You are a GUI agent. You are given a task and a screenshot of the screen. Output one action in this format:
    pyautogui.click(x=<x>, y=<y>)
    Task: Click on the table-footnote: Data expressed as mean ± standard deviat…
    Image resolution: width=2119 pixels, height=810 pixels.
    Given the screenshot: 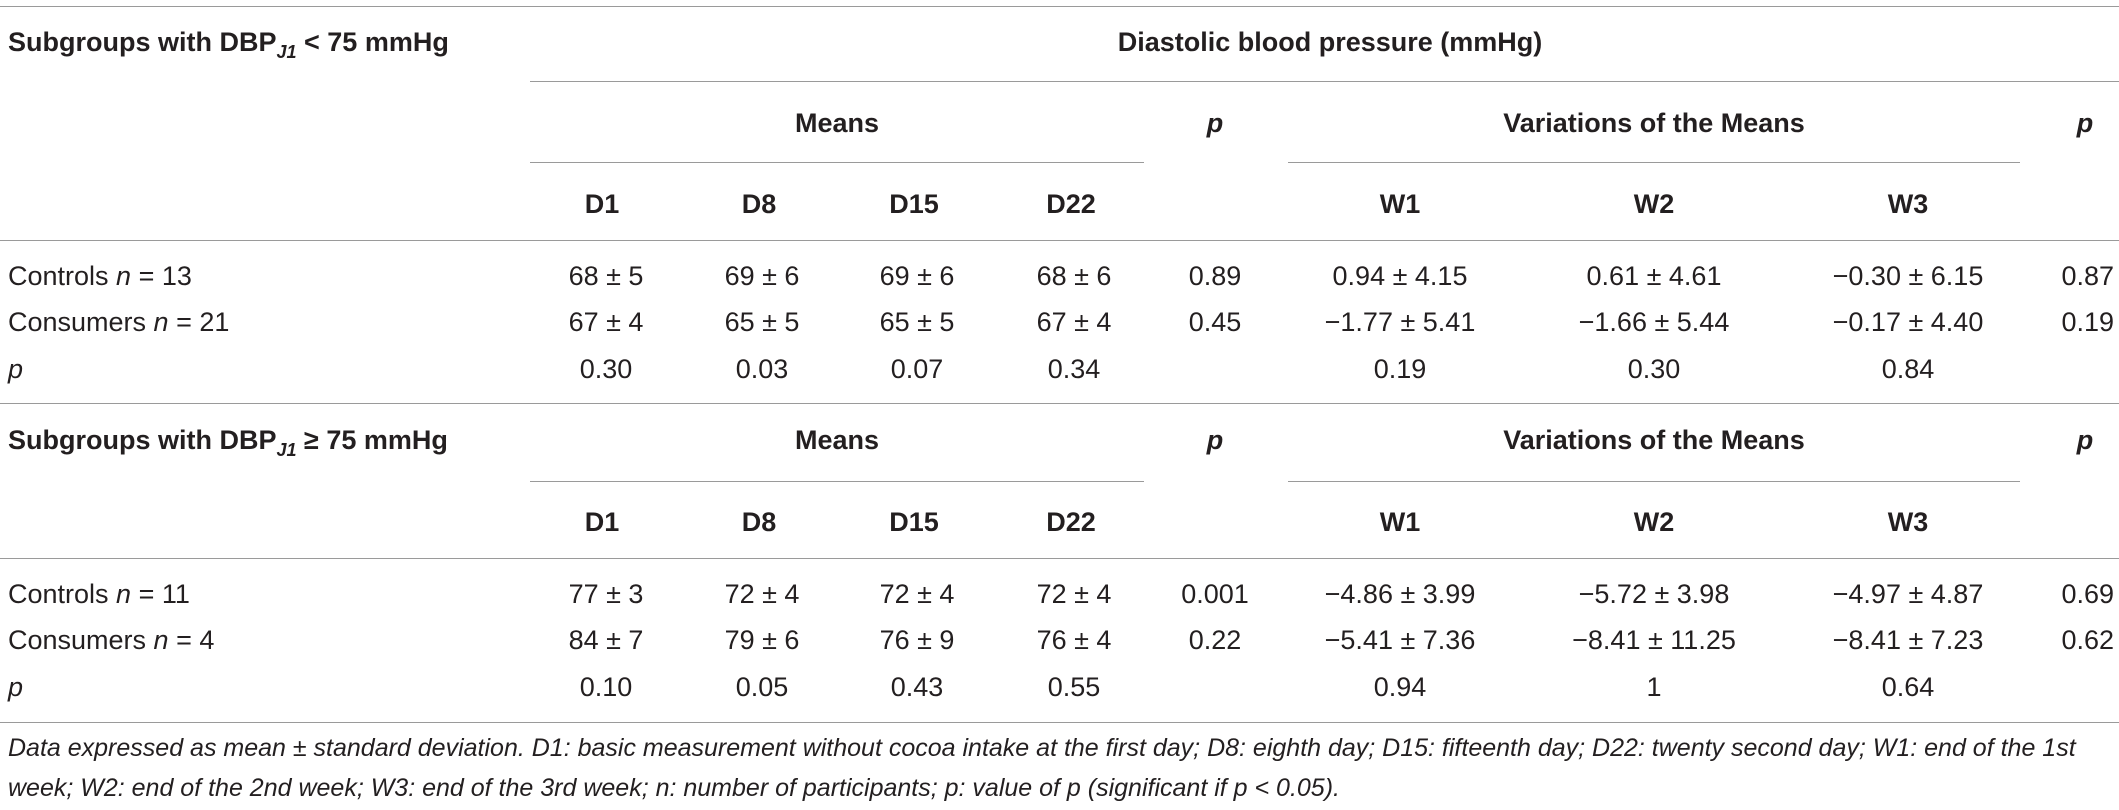 What is the action you would take?
    pyautogui.click(x=1042, y=768)
    